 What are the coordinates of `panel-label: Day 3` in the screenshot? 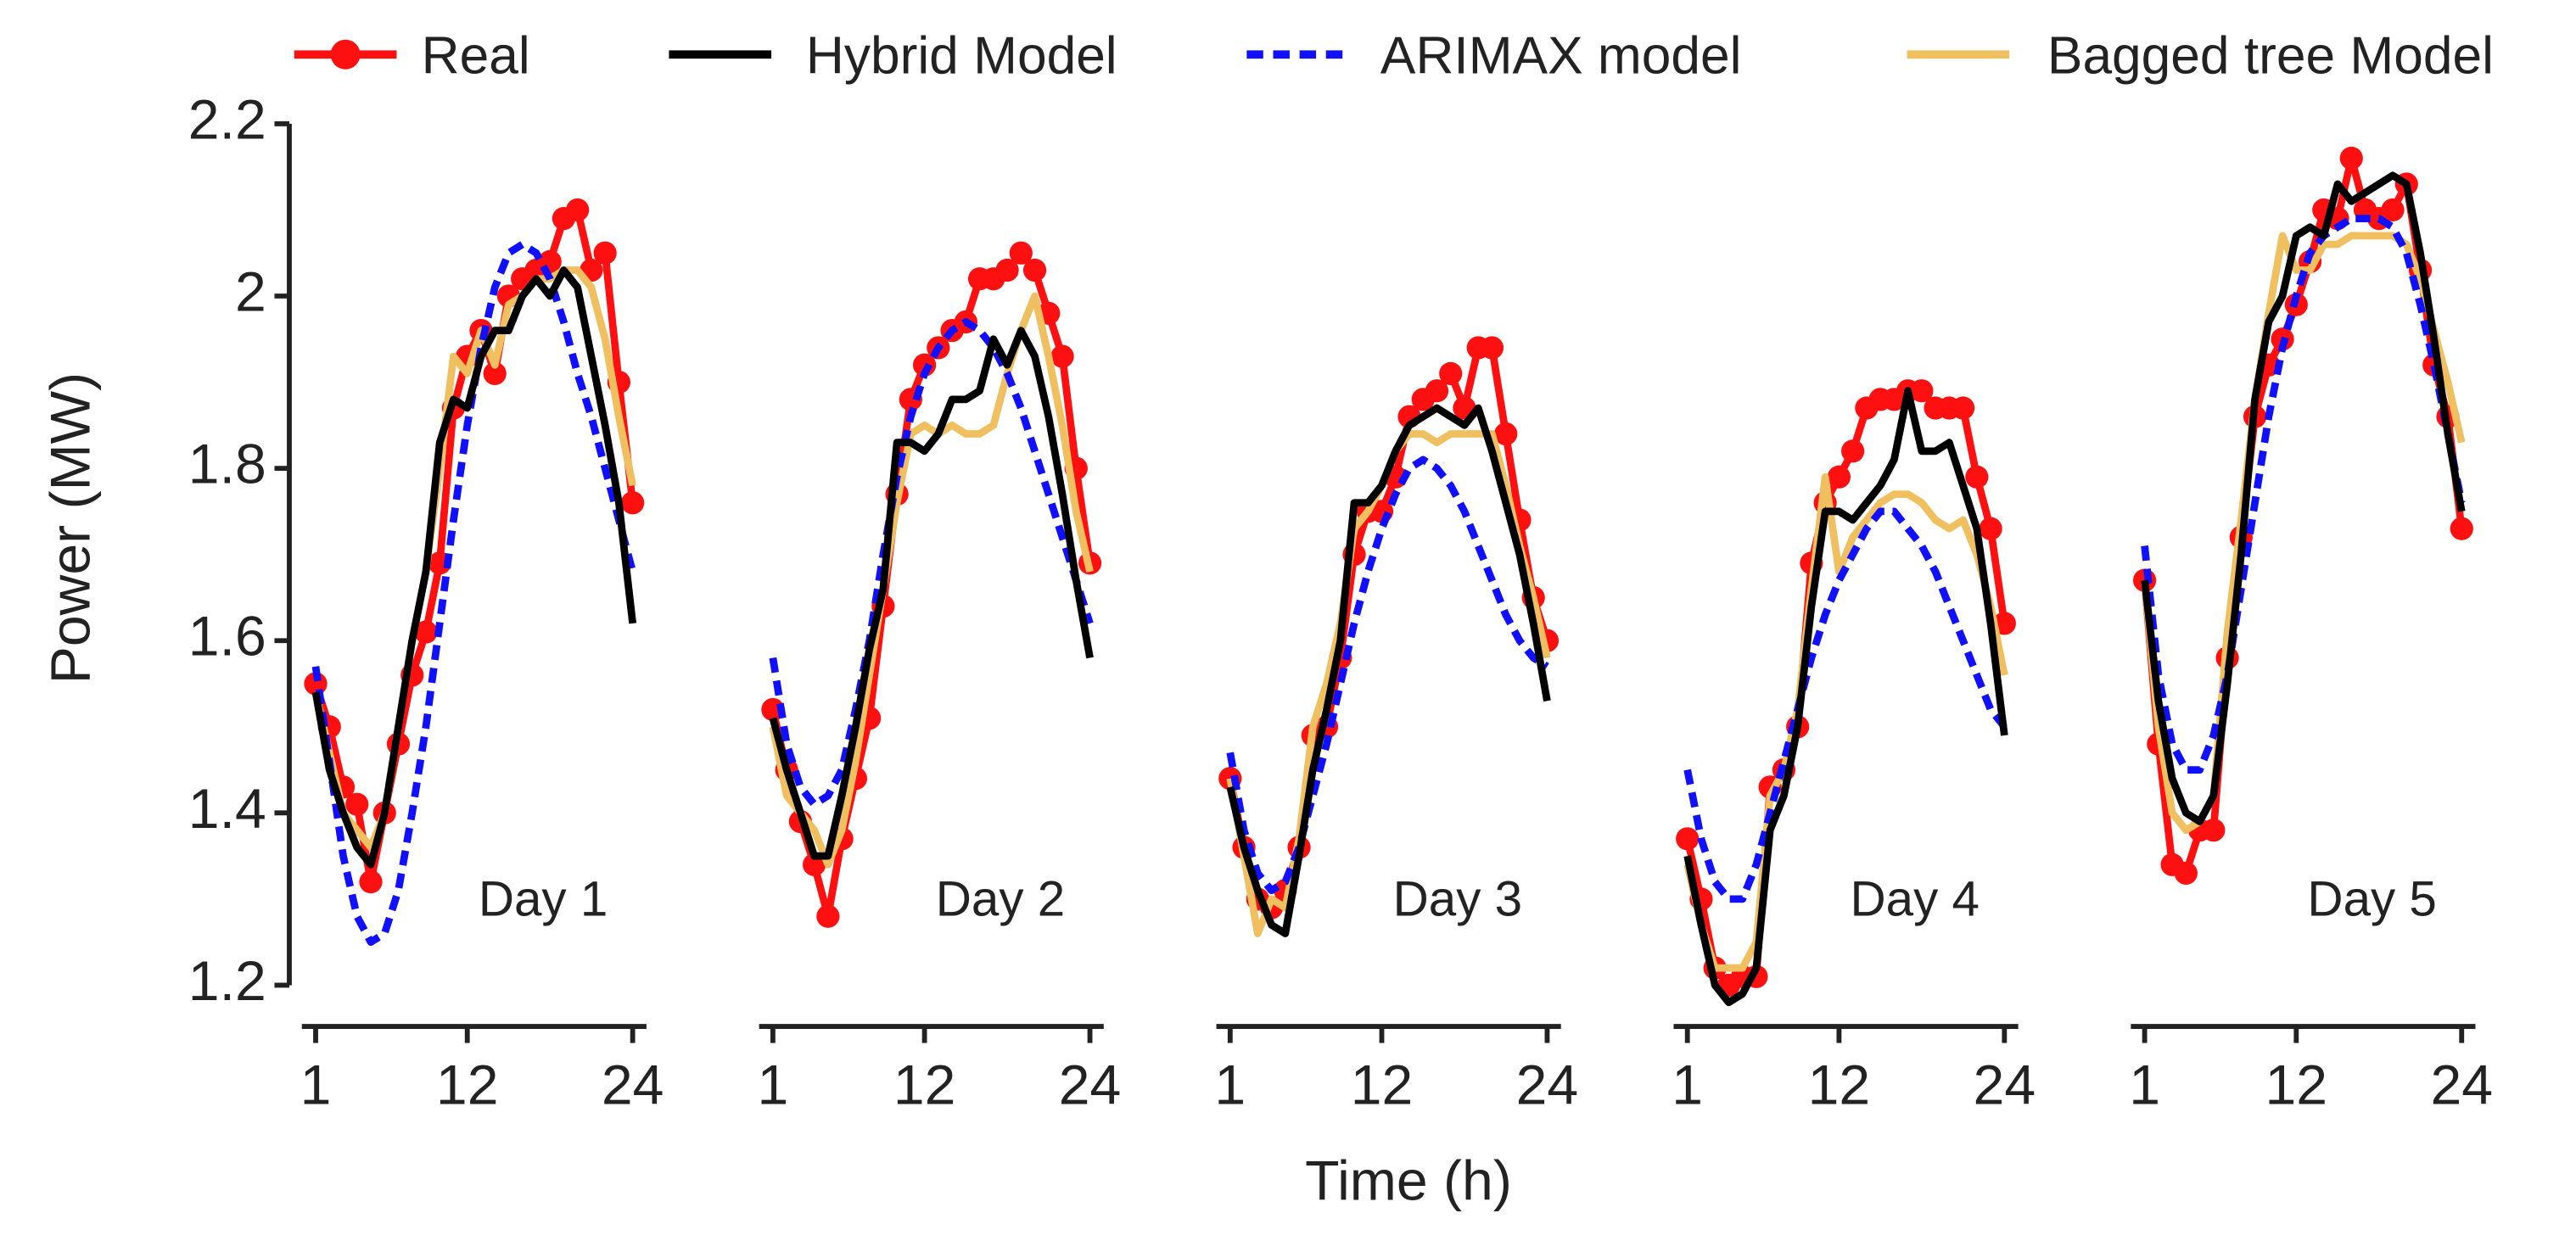 It's located at (1457, 899).